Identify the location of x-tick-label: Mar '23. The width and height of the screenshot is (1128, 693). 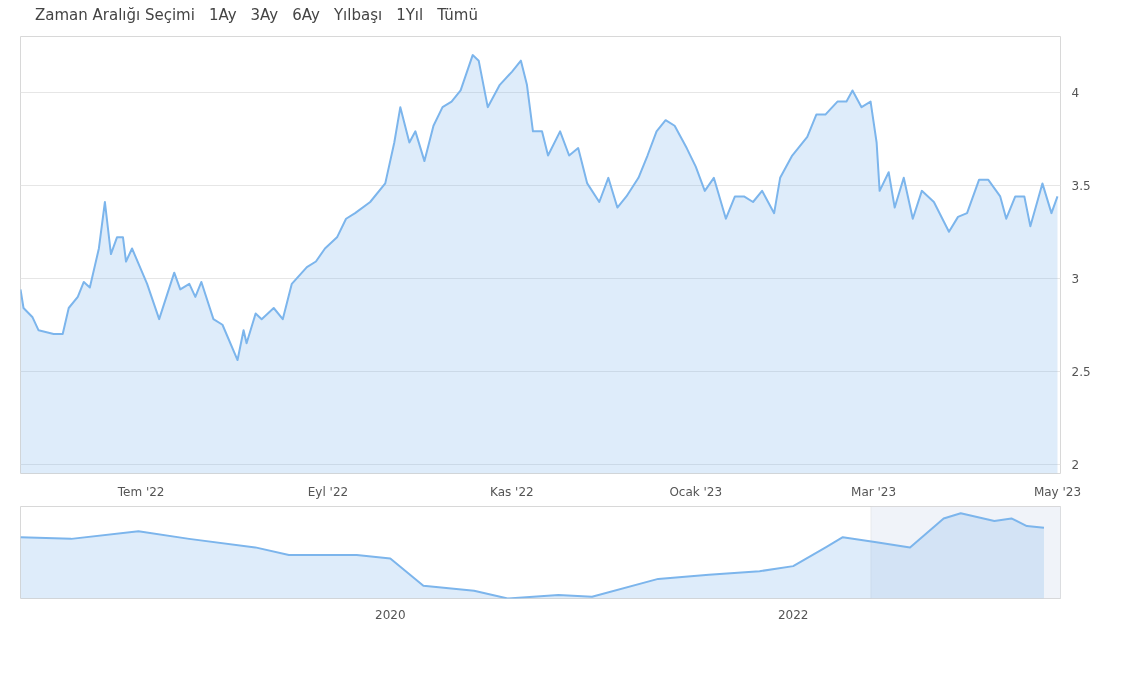
(874, 491).